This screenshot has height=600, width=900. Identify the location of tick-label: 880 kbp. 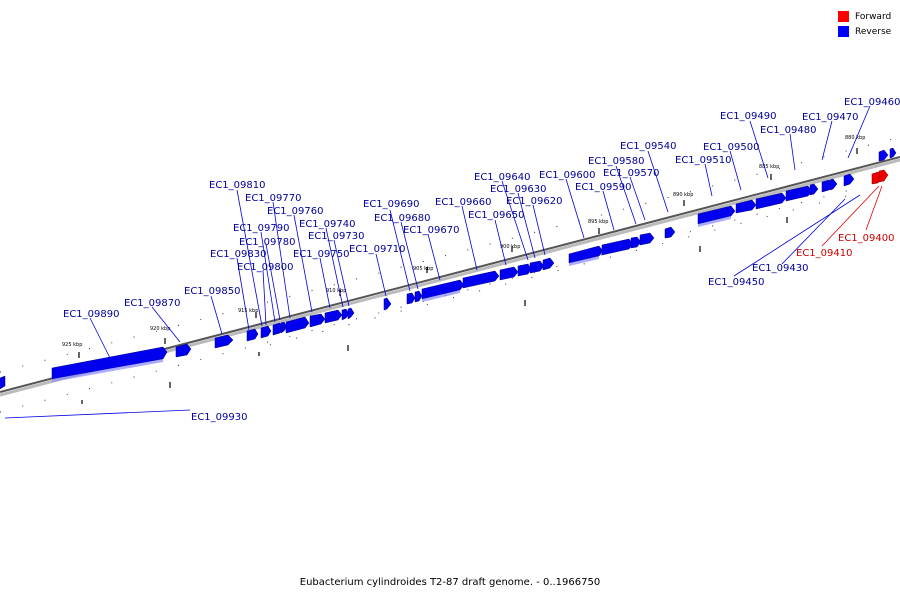
(855, 138).